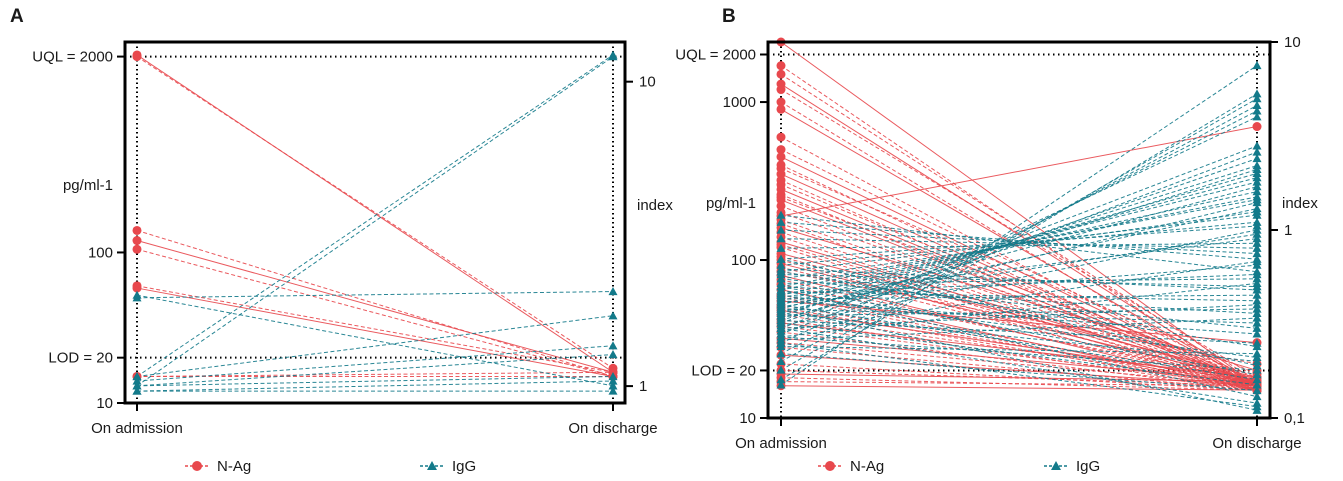 The width and height of the screenshot is (1343, 481). What do you see at coordinates (867, 466) in the screenshot?
I see `legend-label: N-Ag` at bounding box center [867, 466].